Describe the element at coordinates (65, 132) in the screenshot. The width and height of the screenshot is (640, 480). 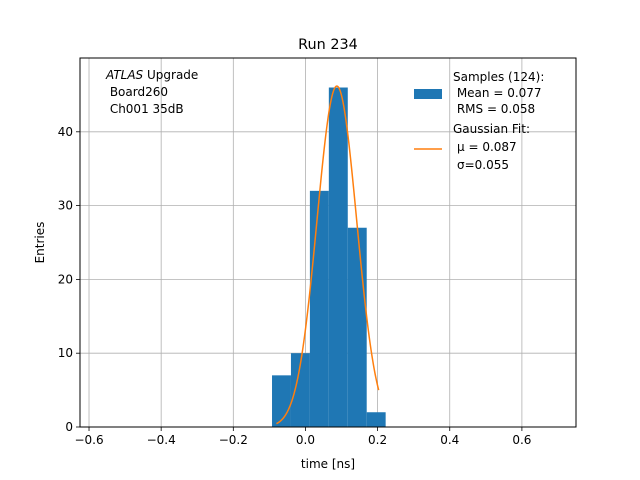
I see `y-tick-label-4: 40` at that location.